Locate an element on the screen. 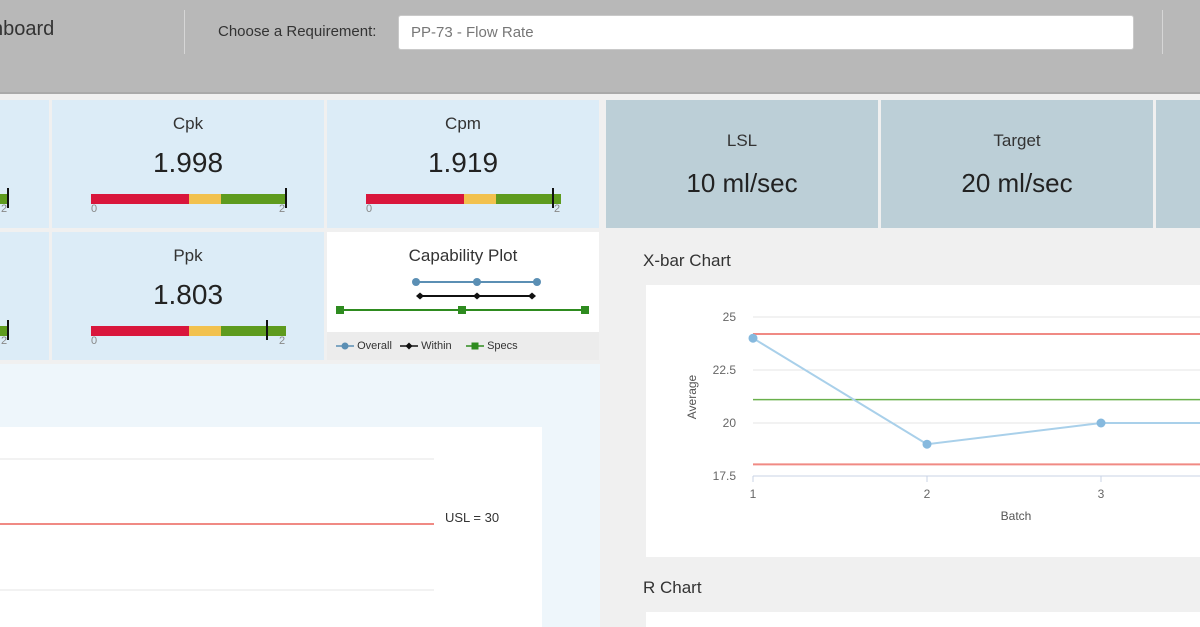  r-chart-title: R Chart is located at coordinates (672, 587).